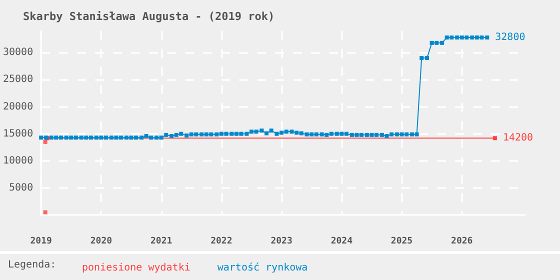 This screenshot has width=560, height=280. What do you see at coordinates (32, 265) in the screenshot?
I see `legend-title: Legenda:` at bounding box center [32, 265].